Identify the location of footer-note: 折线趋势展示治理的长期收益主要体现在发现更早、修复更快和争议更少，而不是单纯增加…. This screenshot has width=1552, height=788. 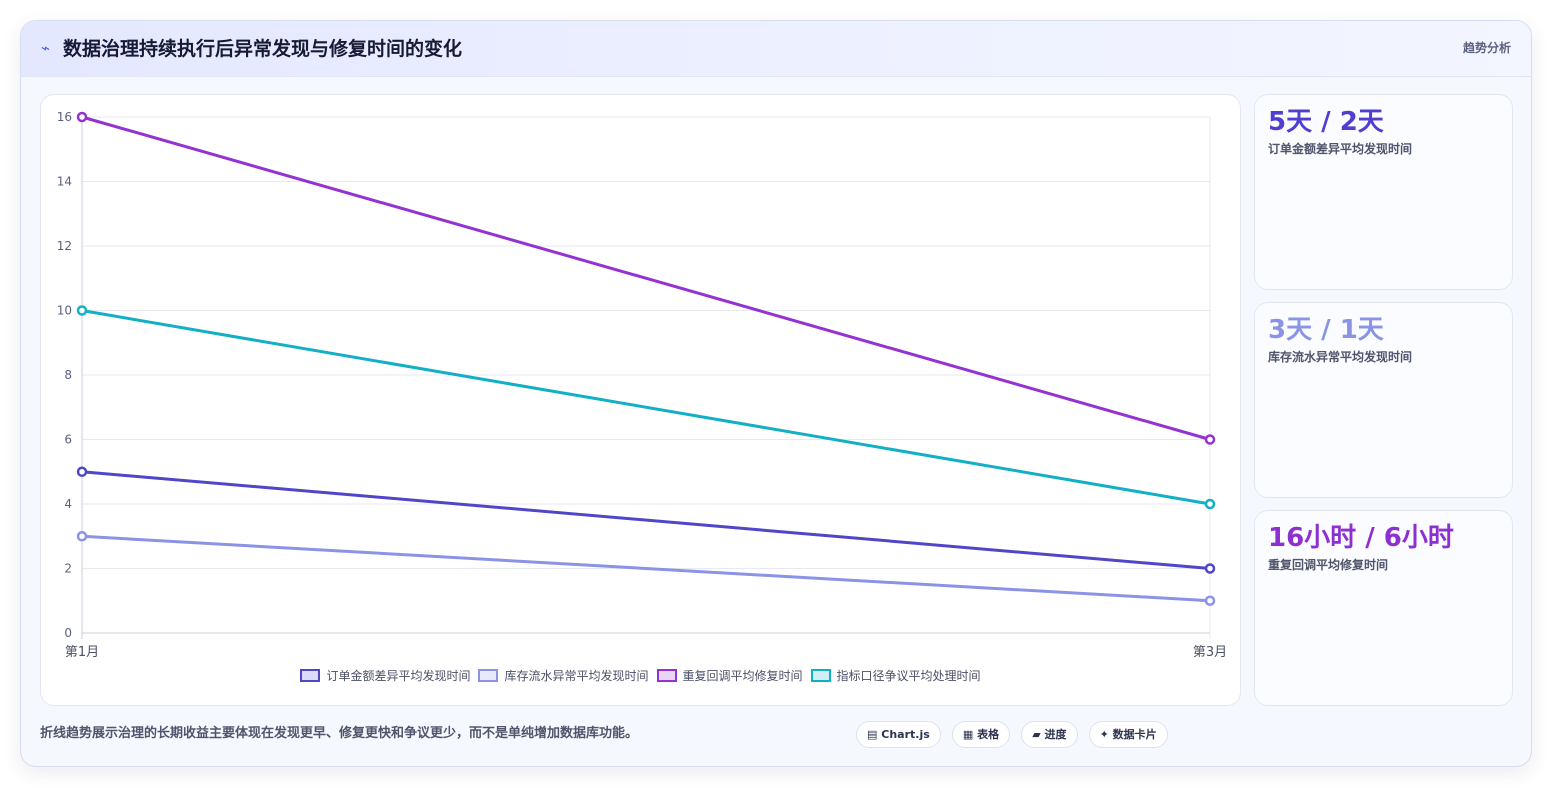
(339, 733).